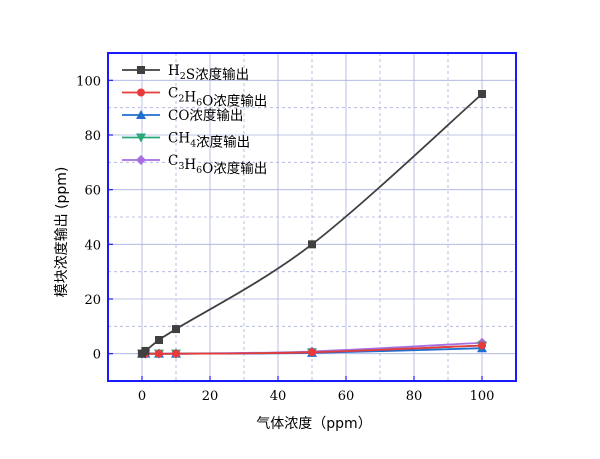 The width and height of the screenshot is (600, 459). I want to click on x-tick-label: 0, so click(142, 396).